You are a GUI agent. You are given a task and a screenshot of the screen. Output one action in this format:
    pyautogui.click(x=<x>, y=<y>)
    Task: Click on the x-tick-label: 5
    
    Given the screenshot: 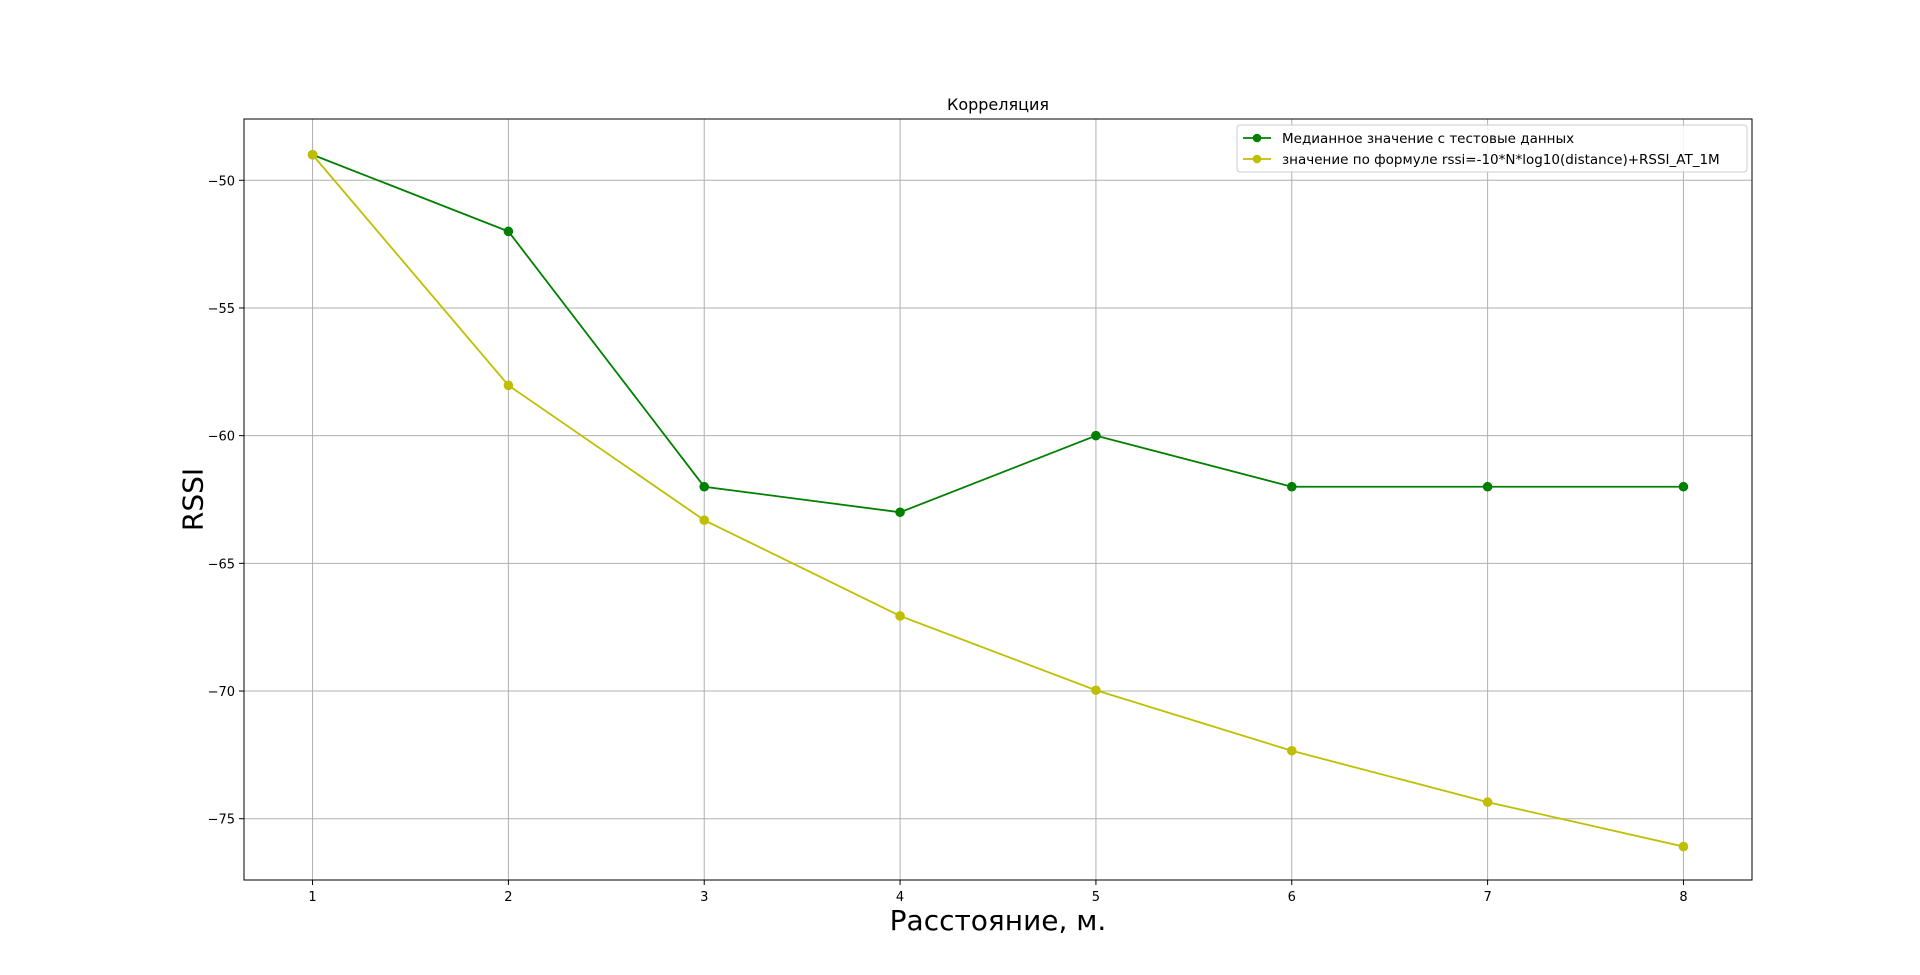 What is the action you would take?
    pyautogui.click(x=1096, y=897)
    